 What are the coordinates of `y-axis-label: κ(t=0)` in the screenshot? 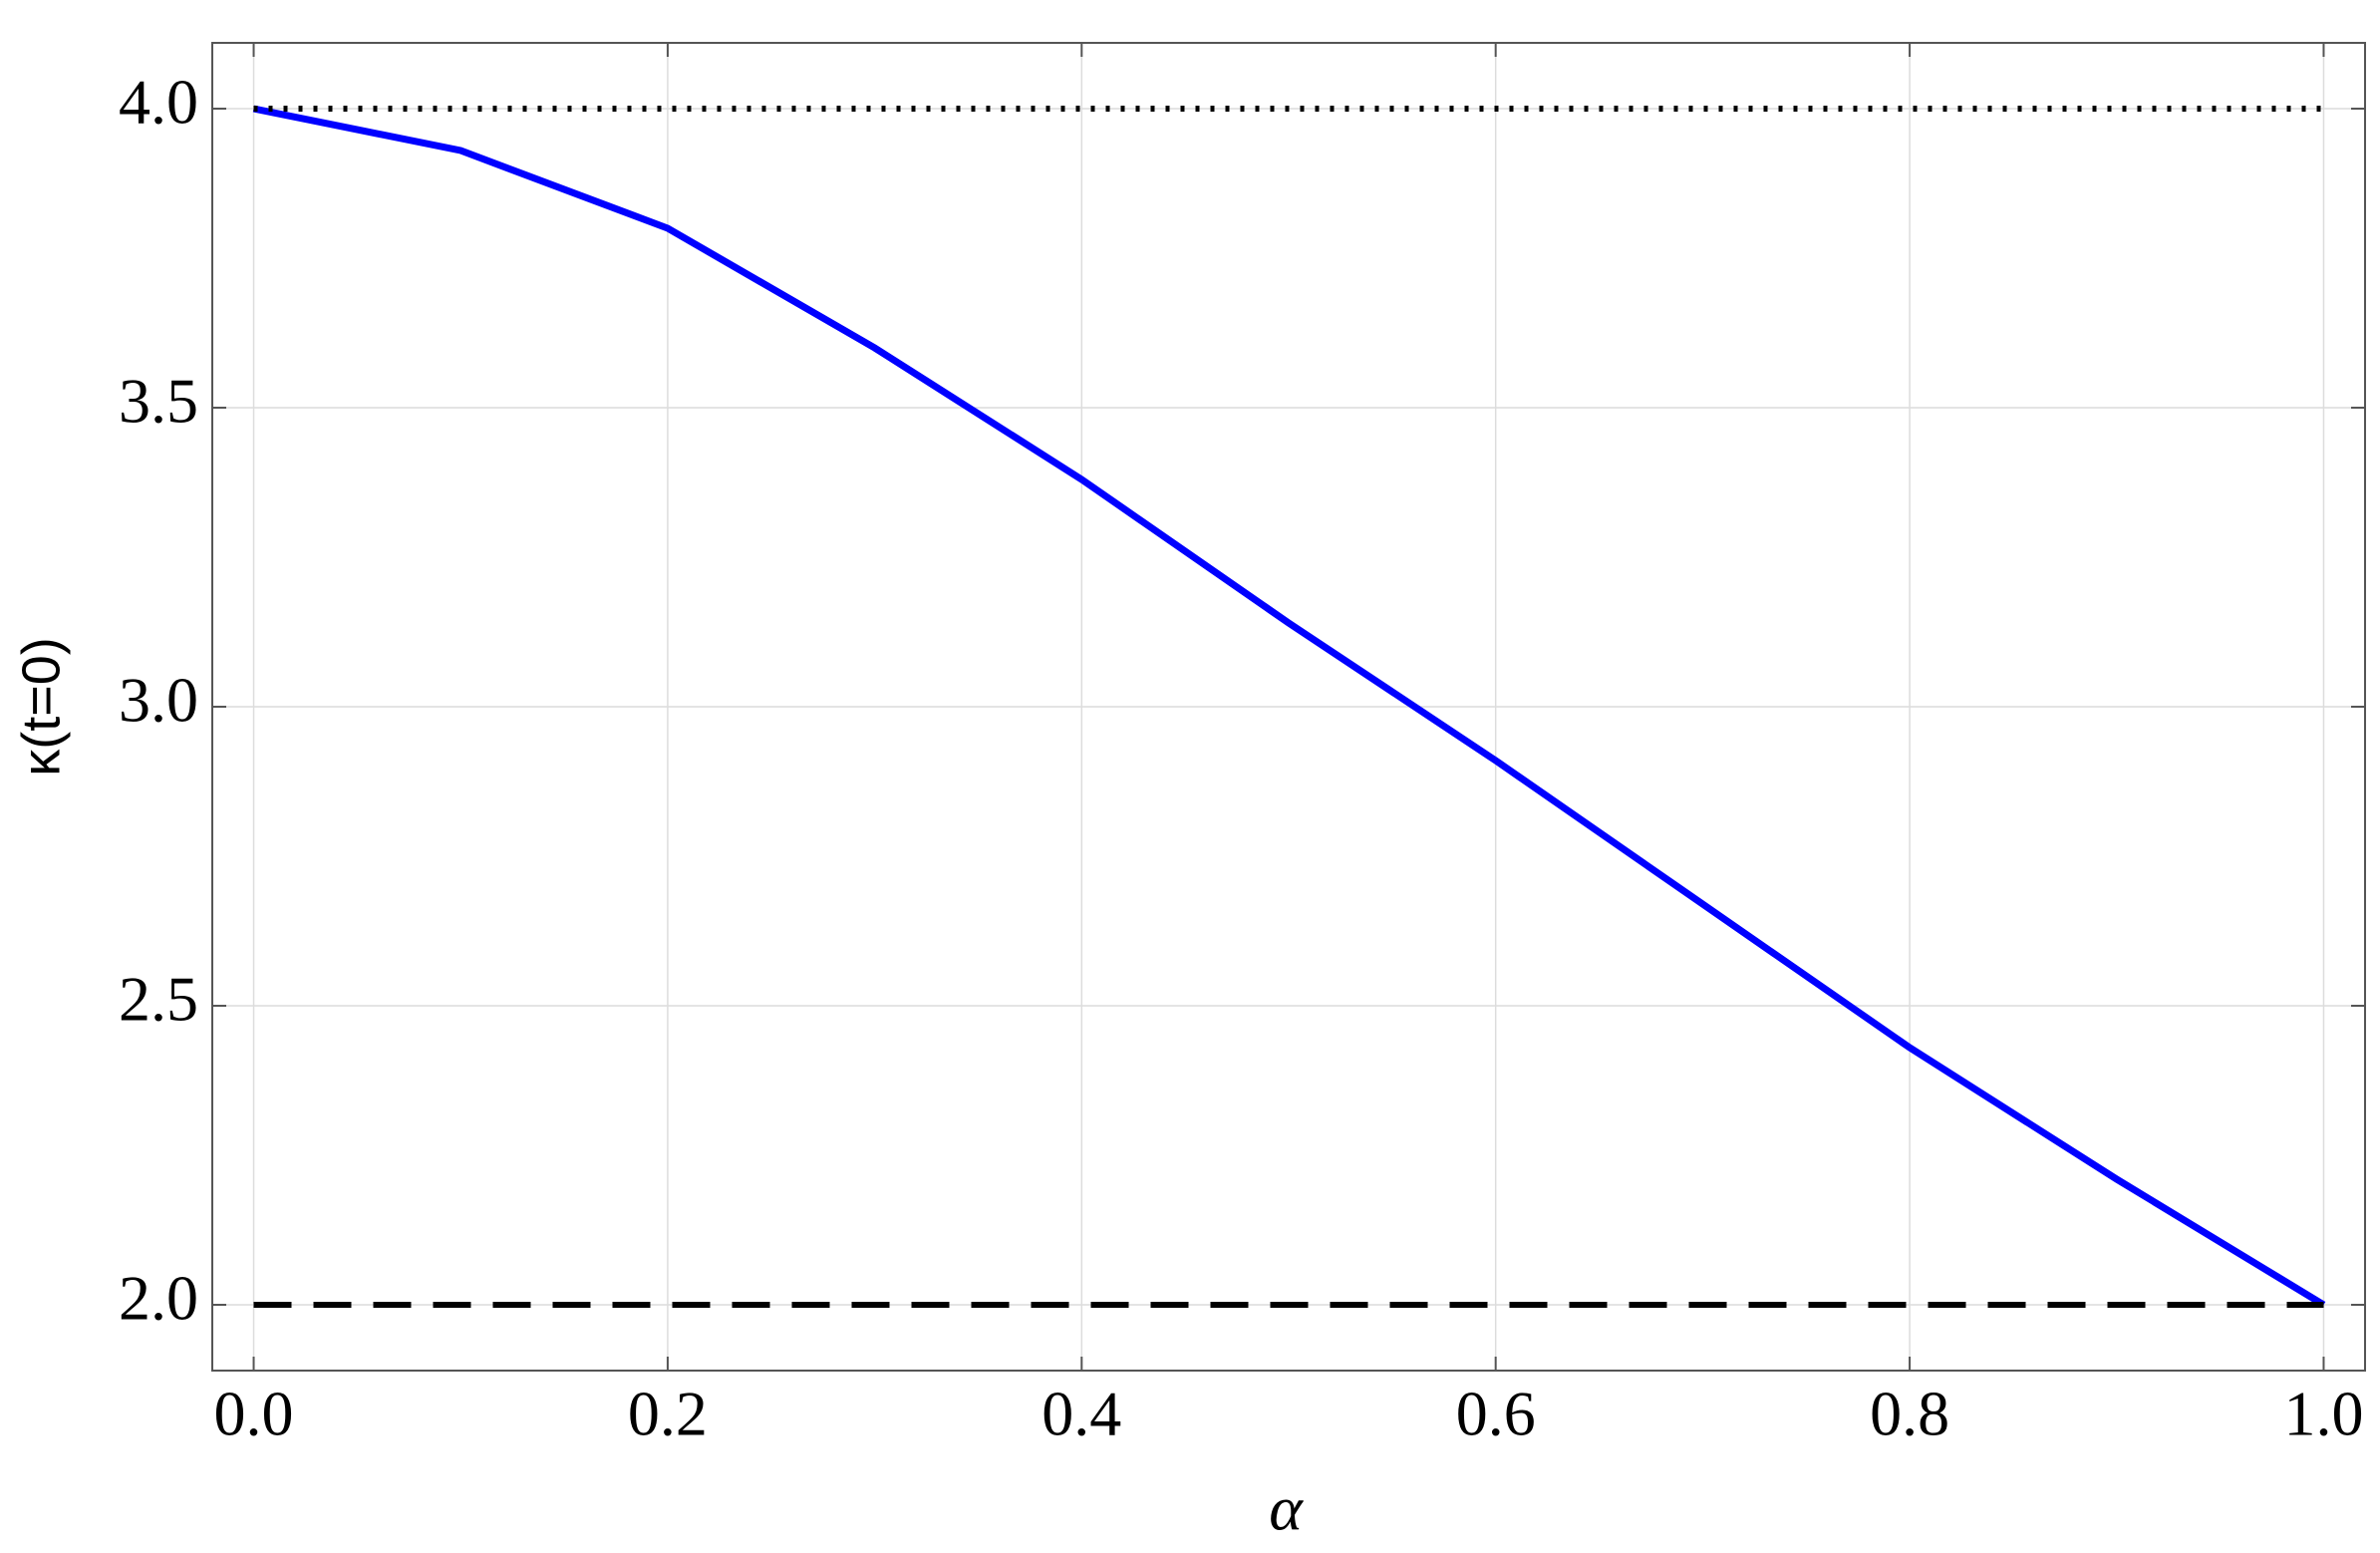 It's located at (41, 706).